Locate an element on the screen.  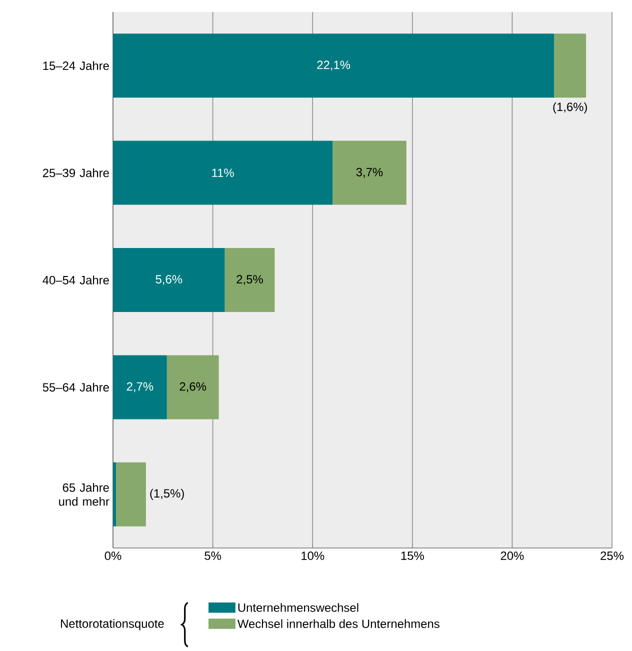
x-tick-label: 0% is located at coordinates (113, 556).